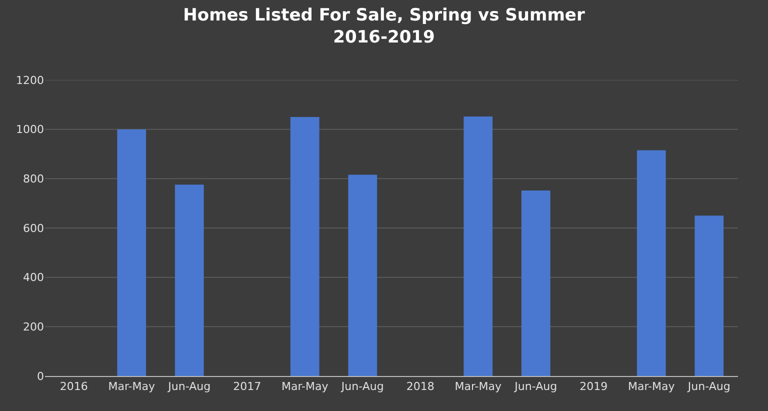  What do you see at coordinates (384, 27) in the screenshot?
I see `chart-title: Homes Listed For Sale, Spring vs Summer 2016-2019` at bounding box center [384, 27].